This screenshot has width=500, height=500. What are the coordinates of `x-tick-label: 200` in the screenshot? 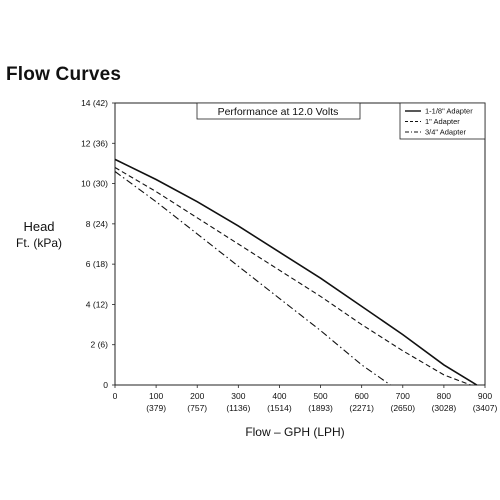 It's located at (197, 396).